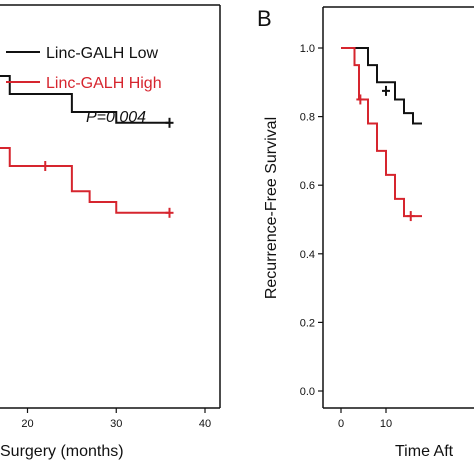  I want to click on panel-b-y-axis-title: Recurrence-Free Survival, so click(271, 208).